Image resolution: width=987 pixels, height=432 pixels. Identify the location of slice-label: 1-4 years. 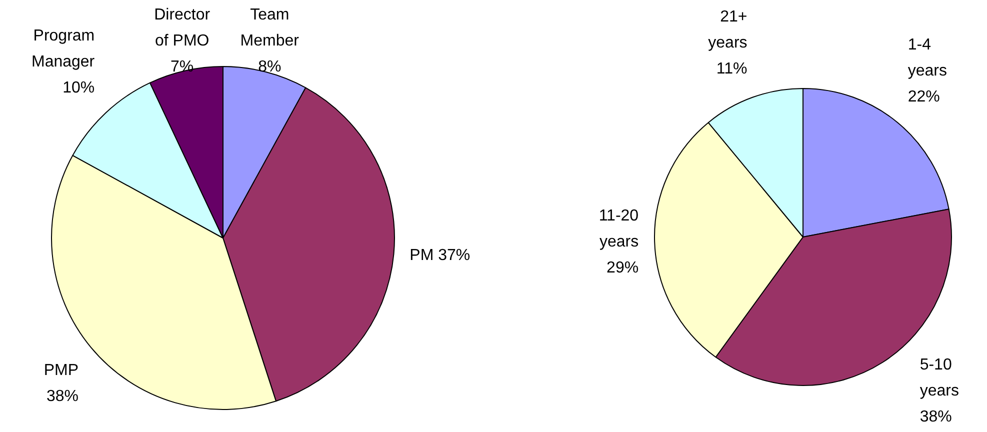
(927, 58).